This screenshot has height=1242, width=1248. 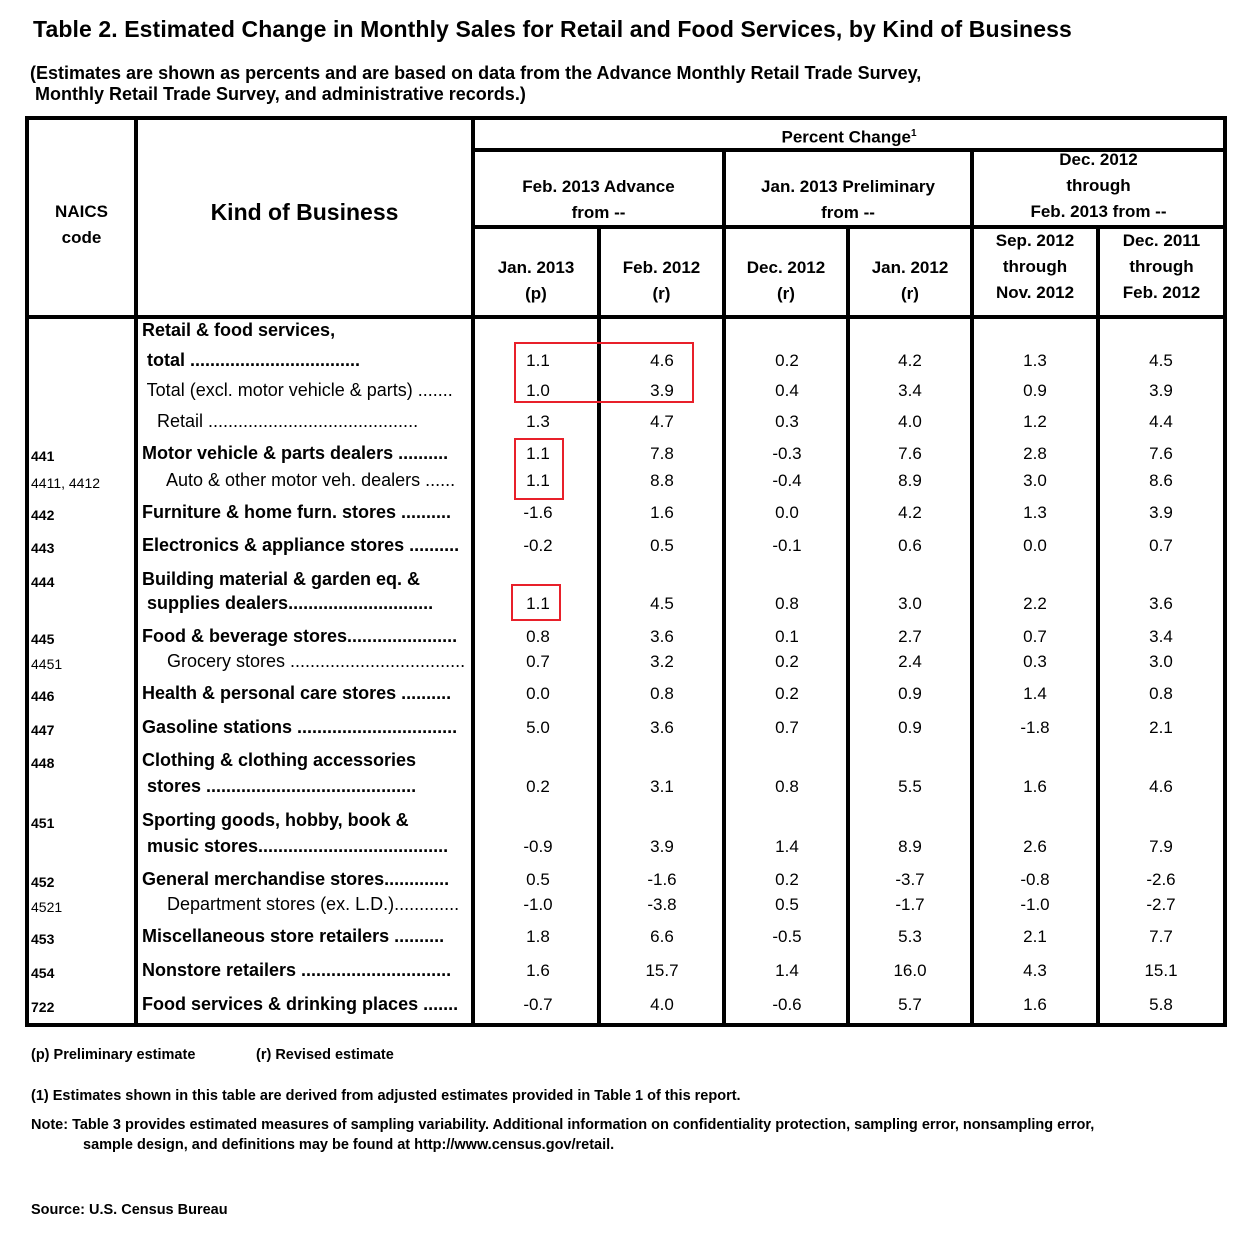 What do you see at coordinates (786, 267) in the screenshot?
I see `col-label-line: Dec. 2012` at bounding box center [786, 267].